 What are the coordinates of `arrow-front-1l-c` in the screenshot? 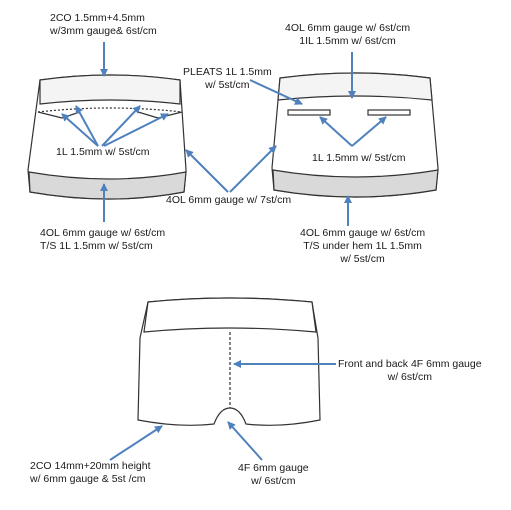 It's located at (121, 126).